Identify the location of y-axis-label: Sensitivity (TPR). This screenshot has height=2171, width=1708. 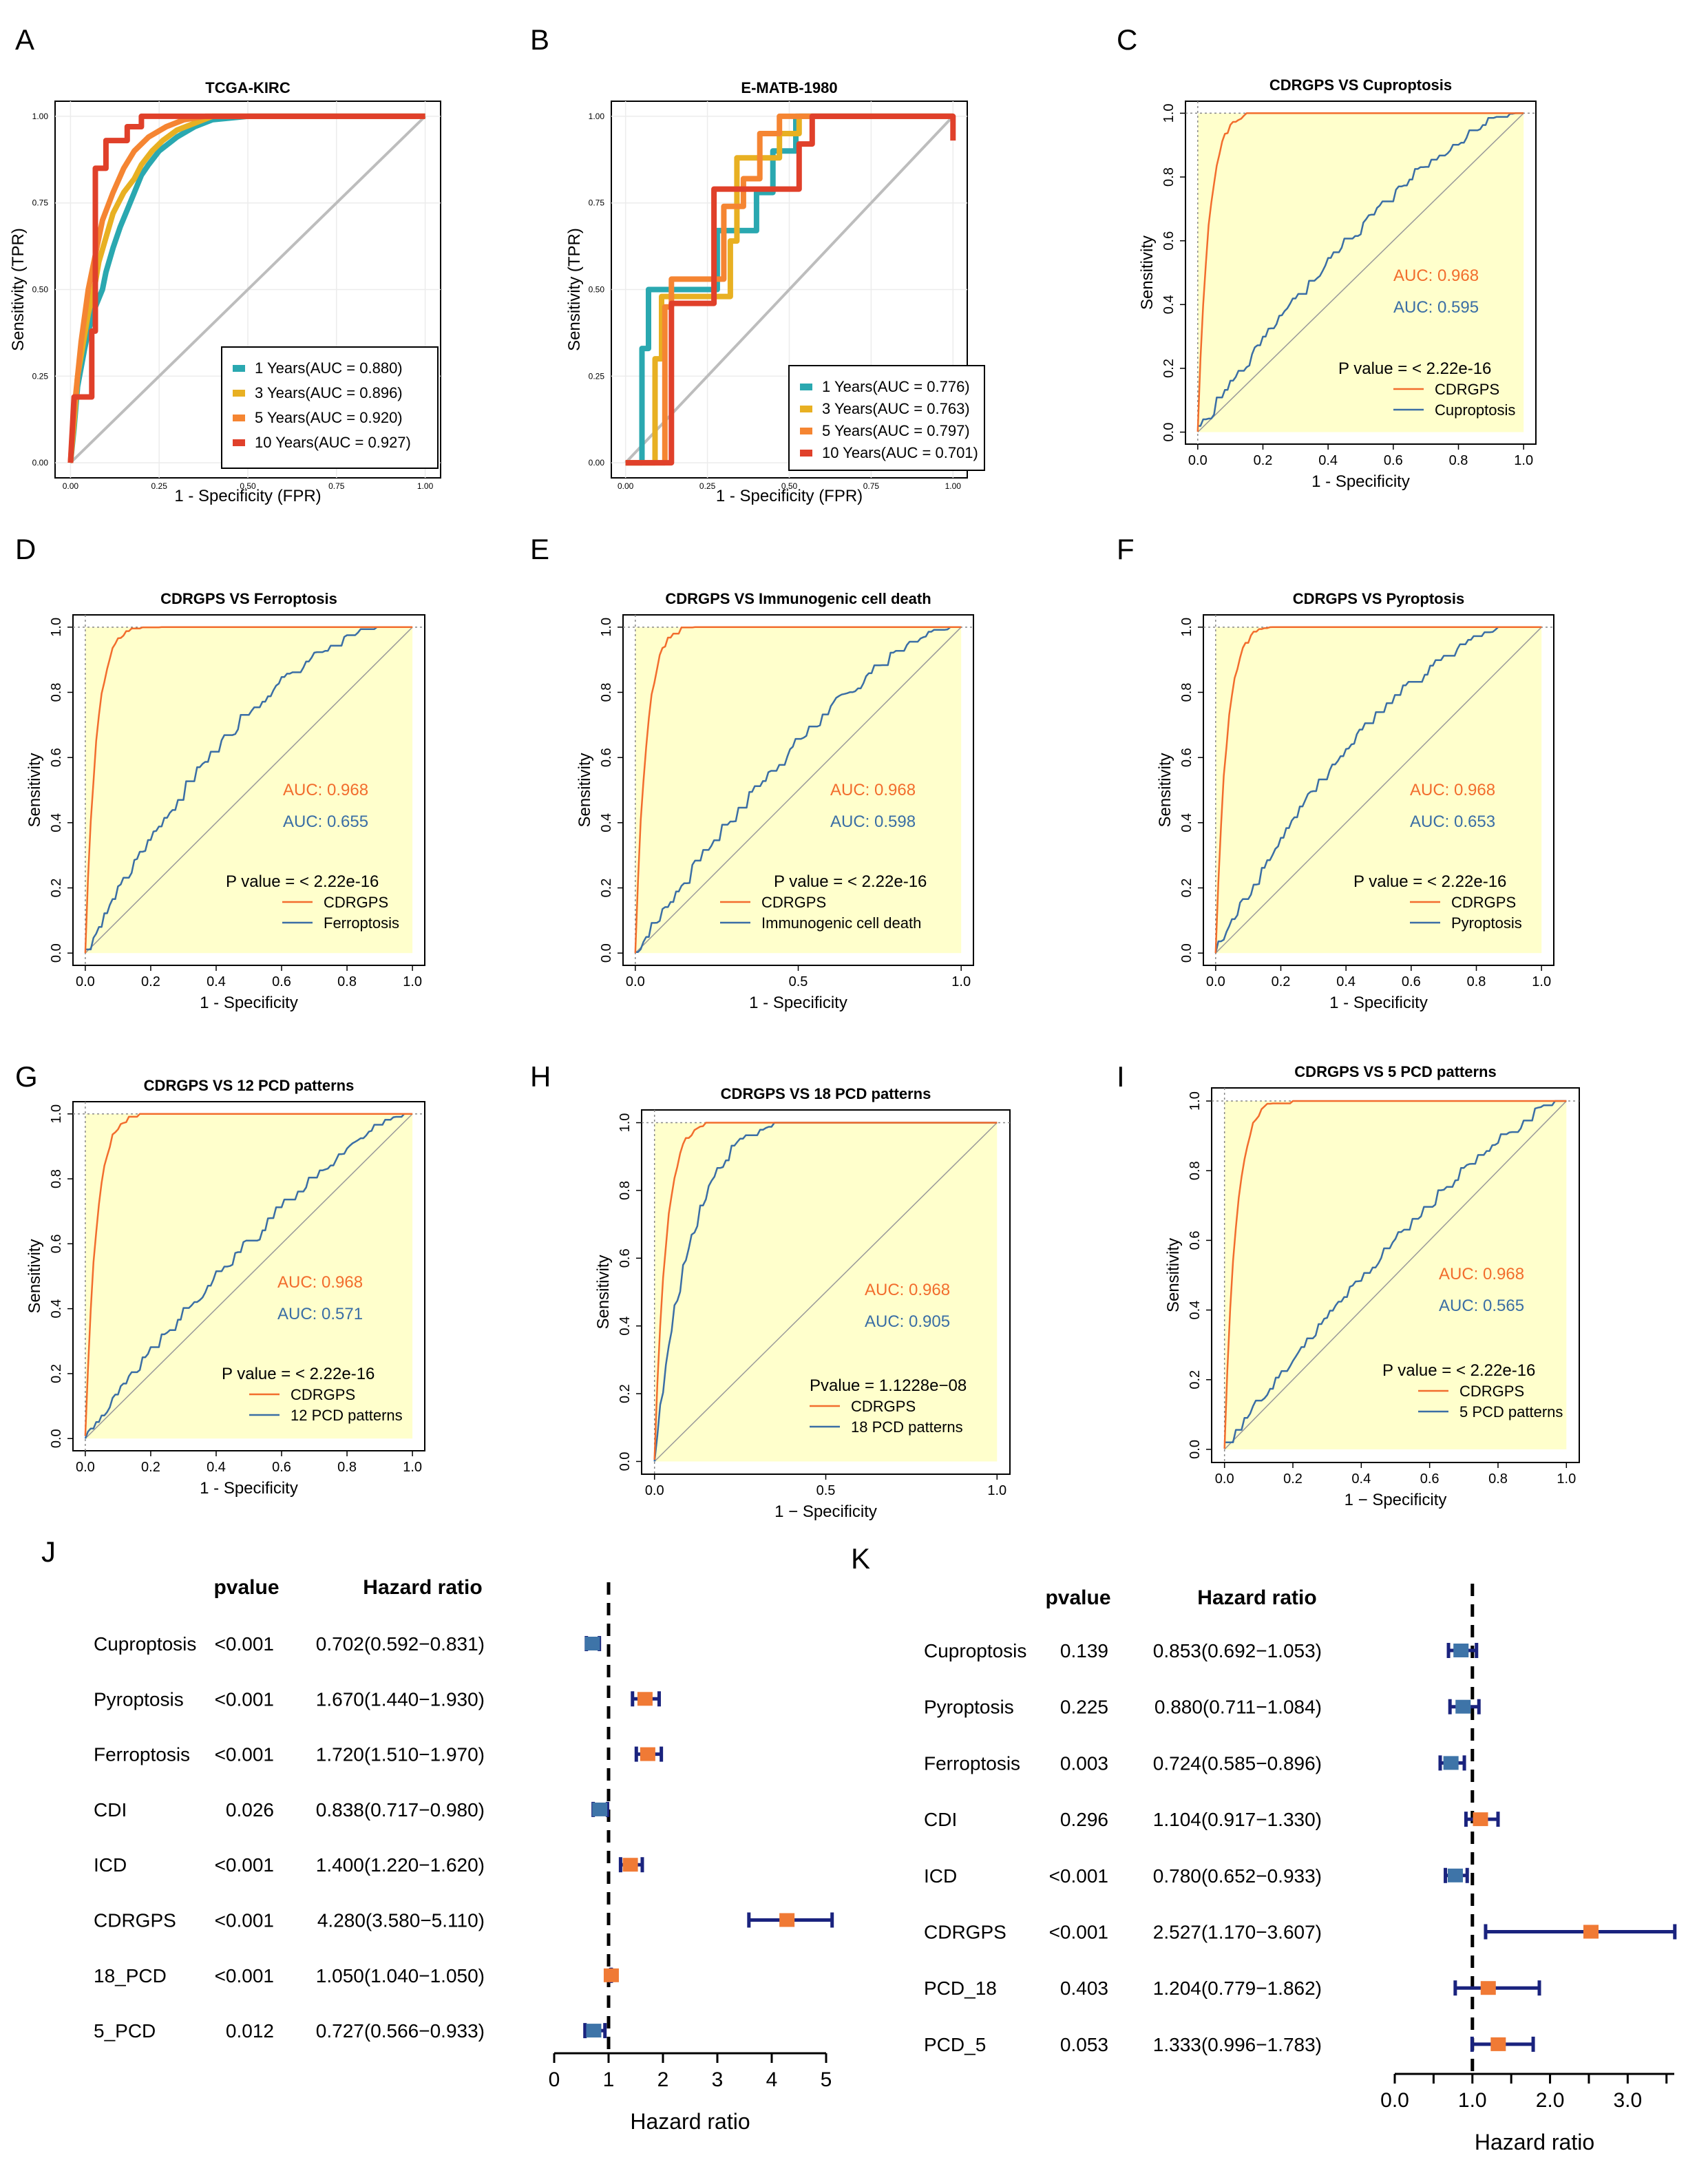
(574, 289).